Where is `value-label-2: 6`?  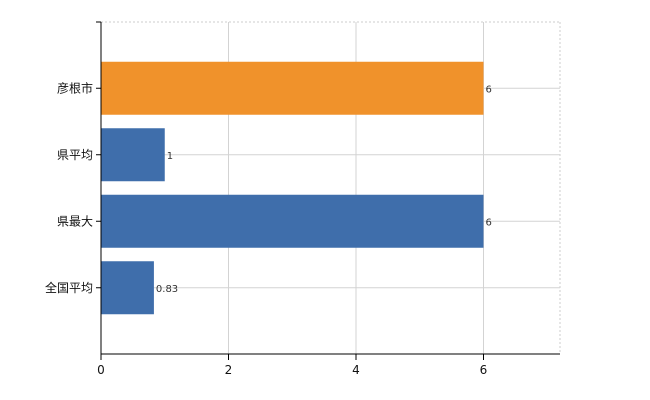
value-label-2: 6 is located at coordinates (489, 222).